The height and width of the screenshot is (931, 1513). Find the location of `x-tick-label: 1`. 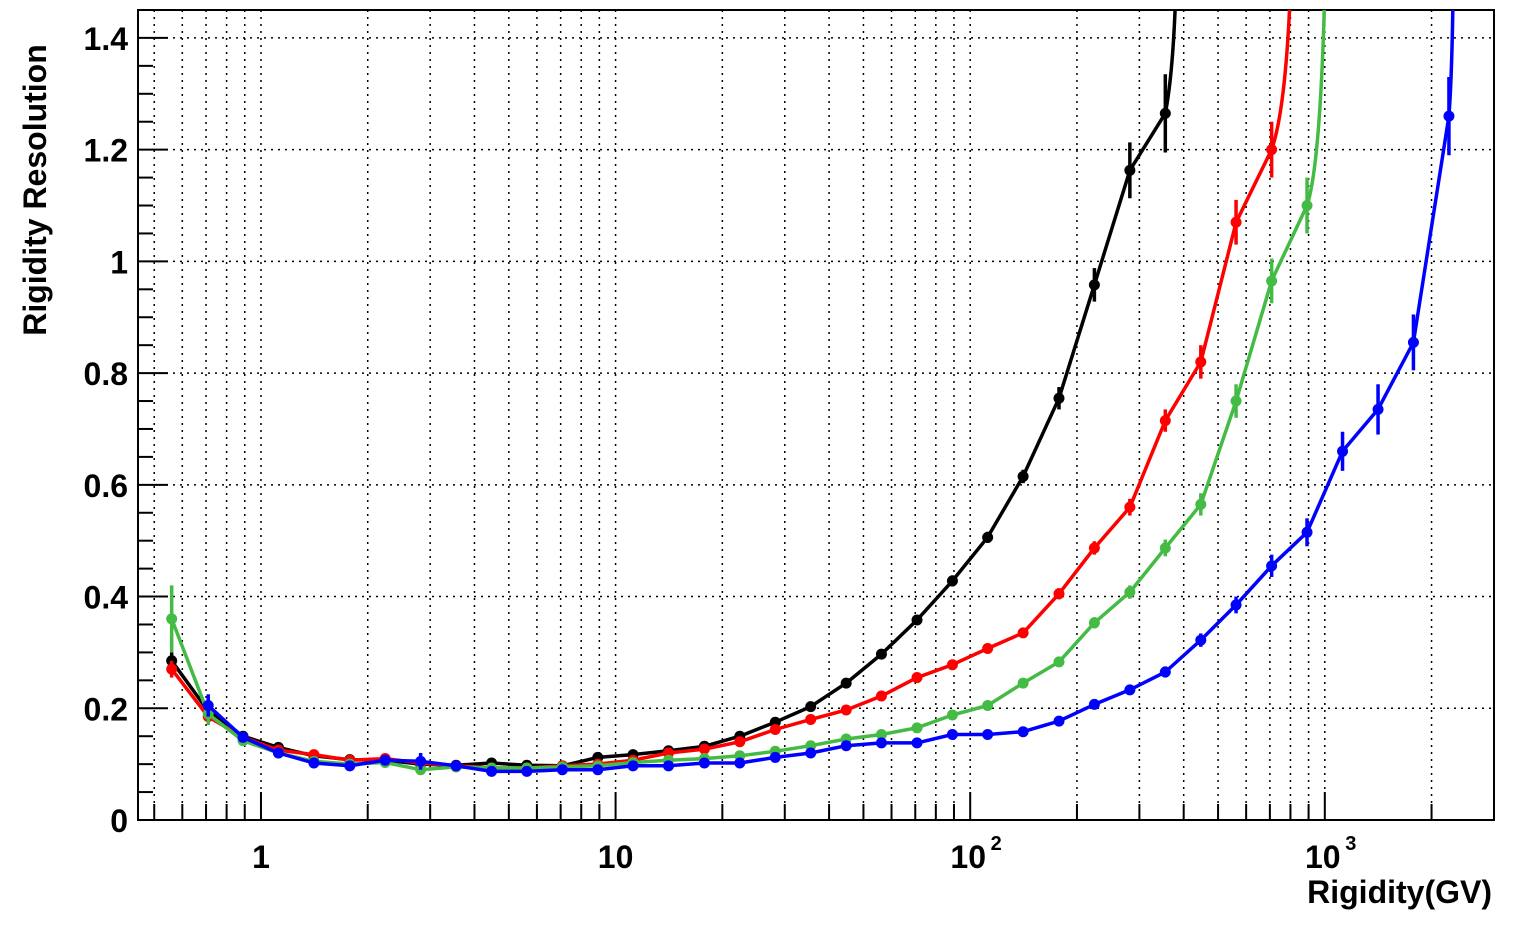

x-tick-label: 1 is located at coordinates (261, 857).